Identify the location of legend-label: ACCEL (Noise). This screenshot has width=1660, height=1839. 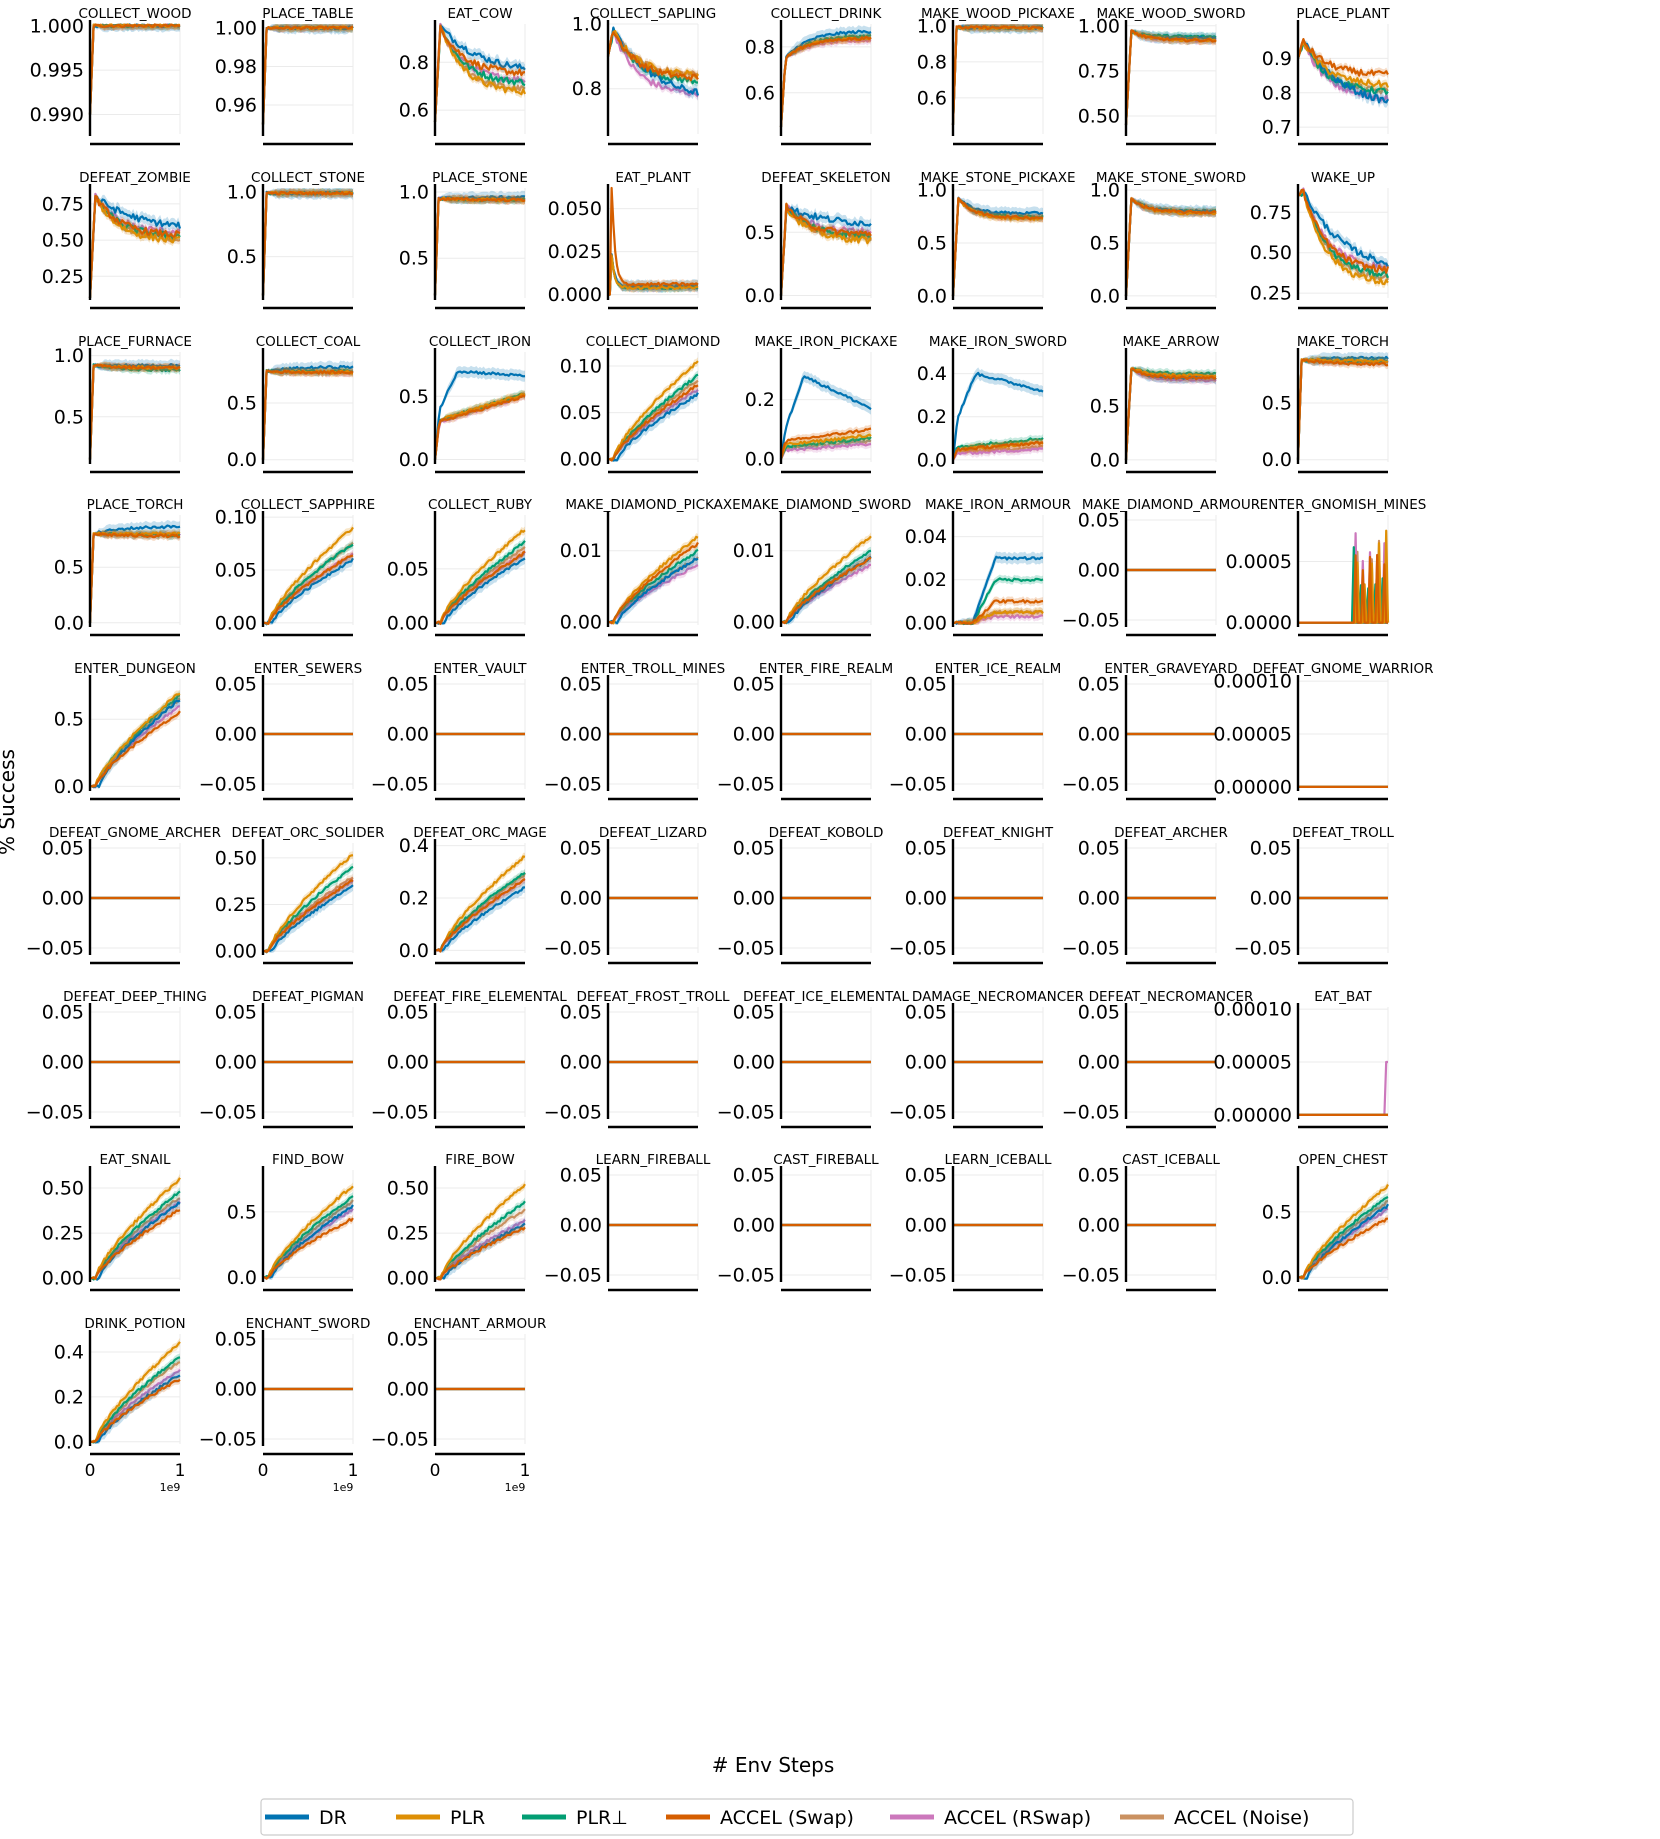
(1241, 1818).